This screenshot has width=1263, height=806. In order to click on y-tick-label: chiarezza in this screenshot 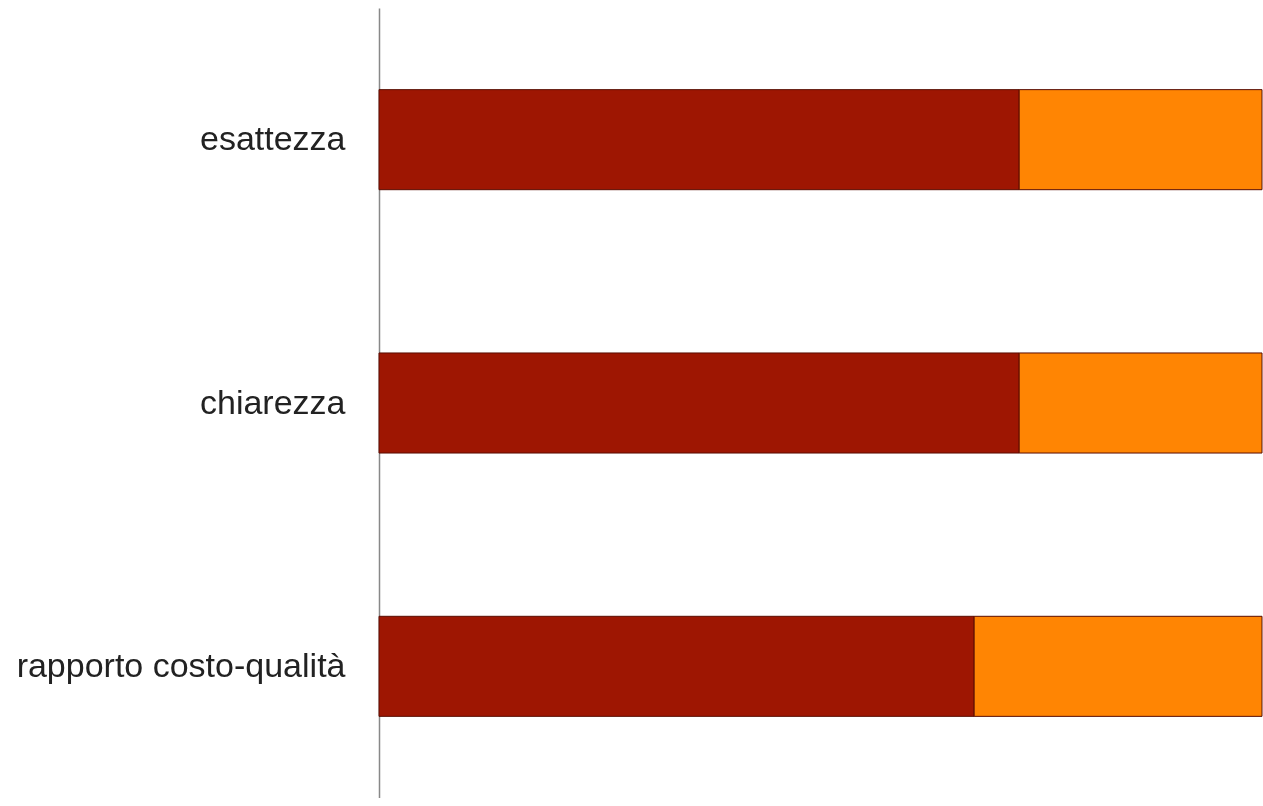, I will do `click(272, 401)`.